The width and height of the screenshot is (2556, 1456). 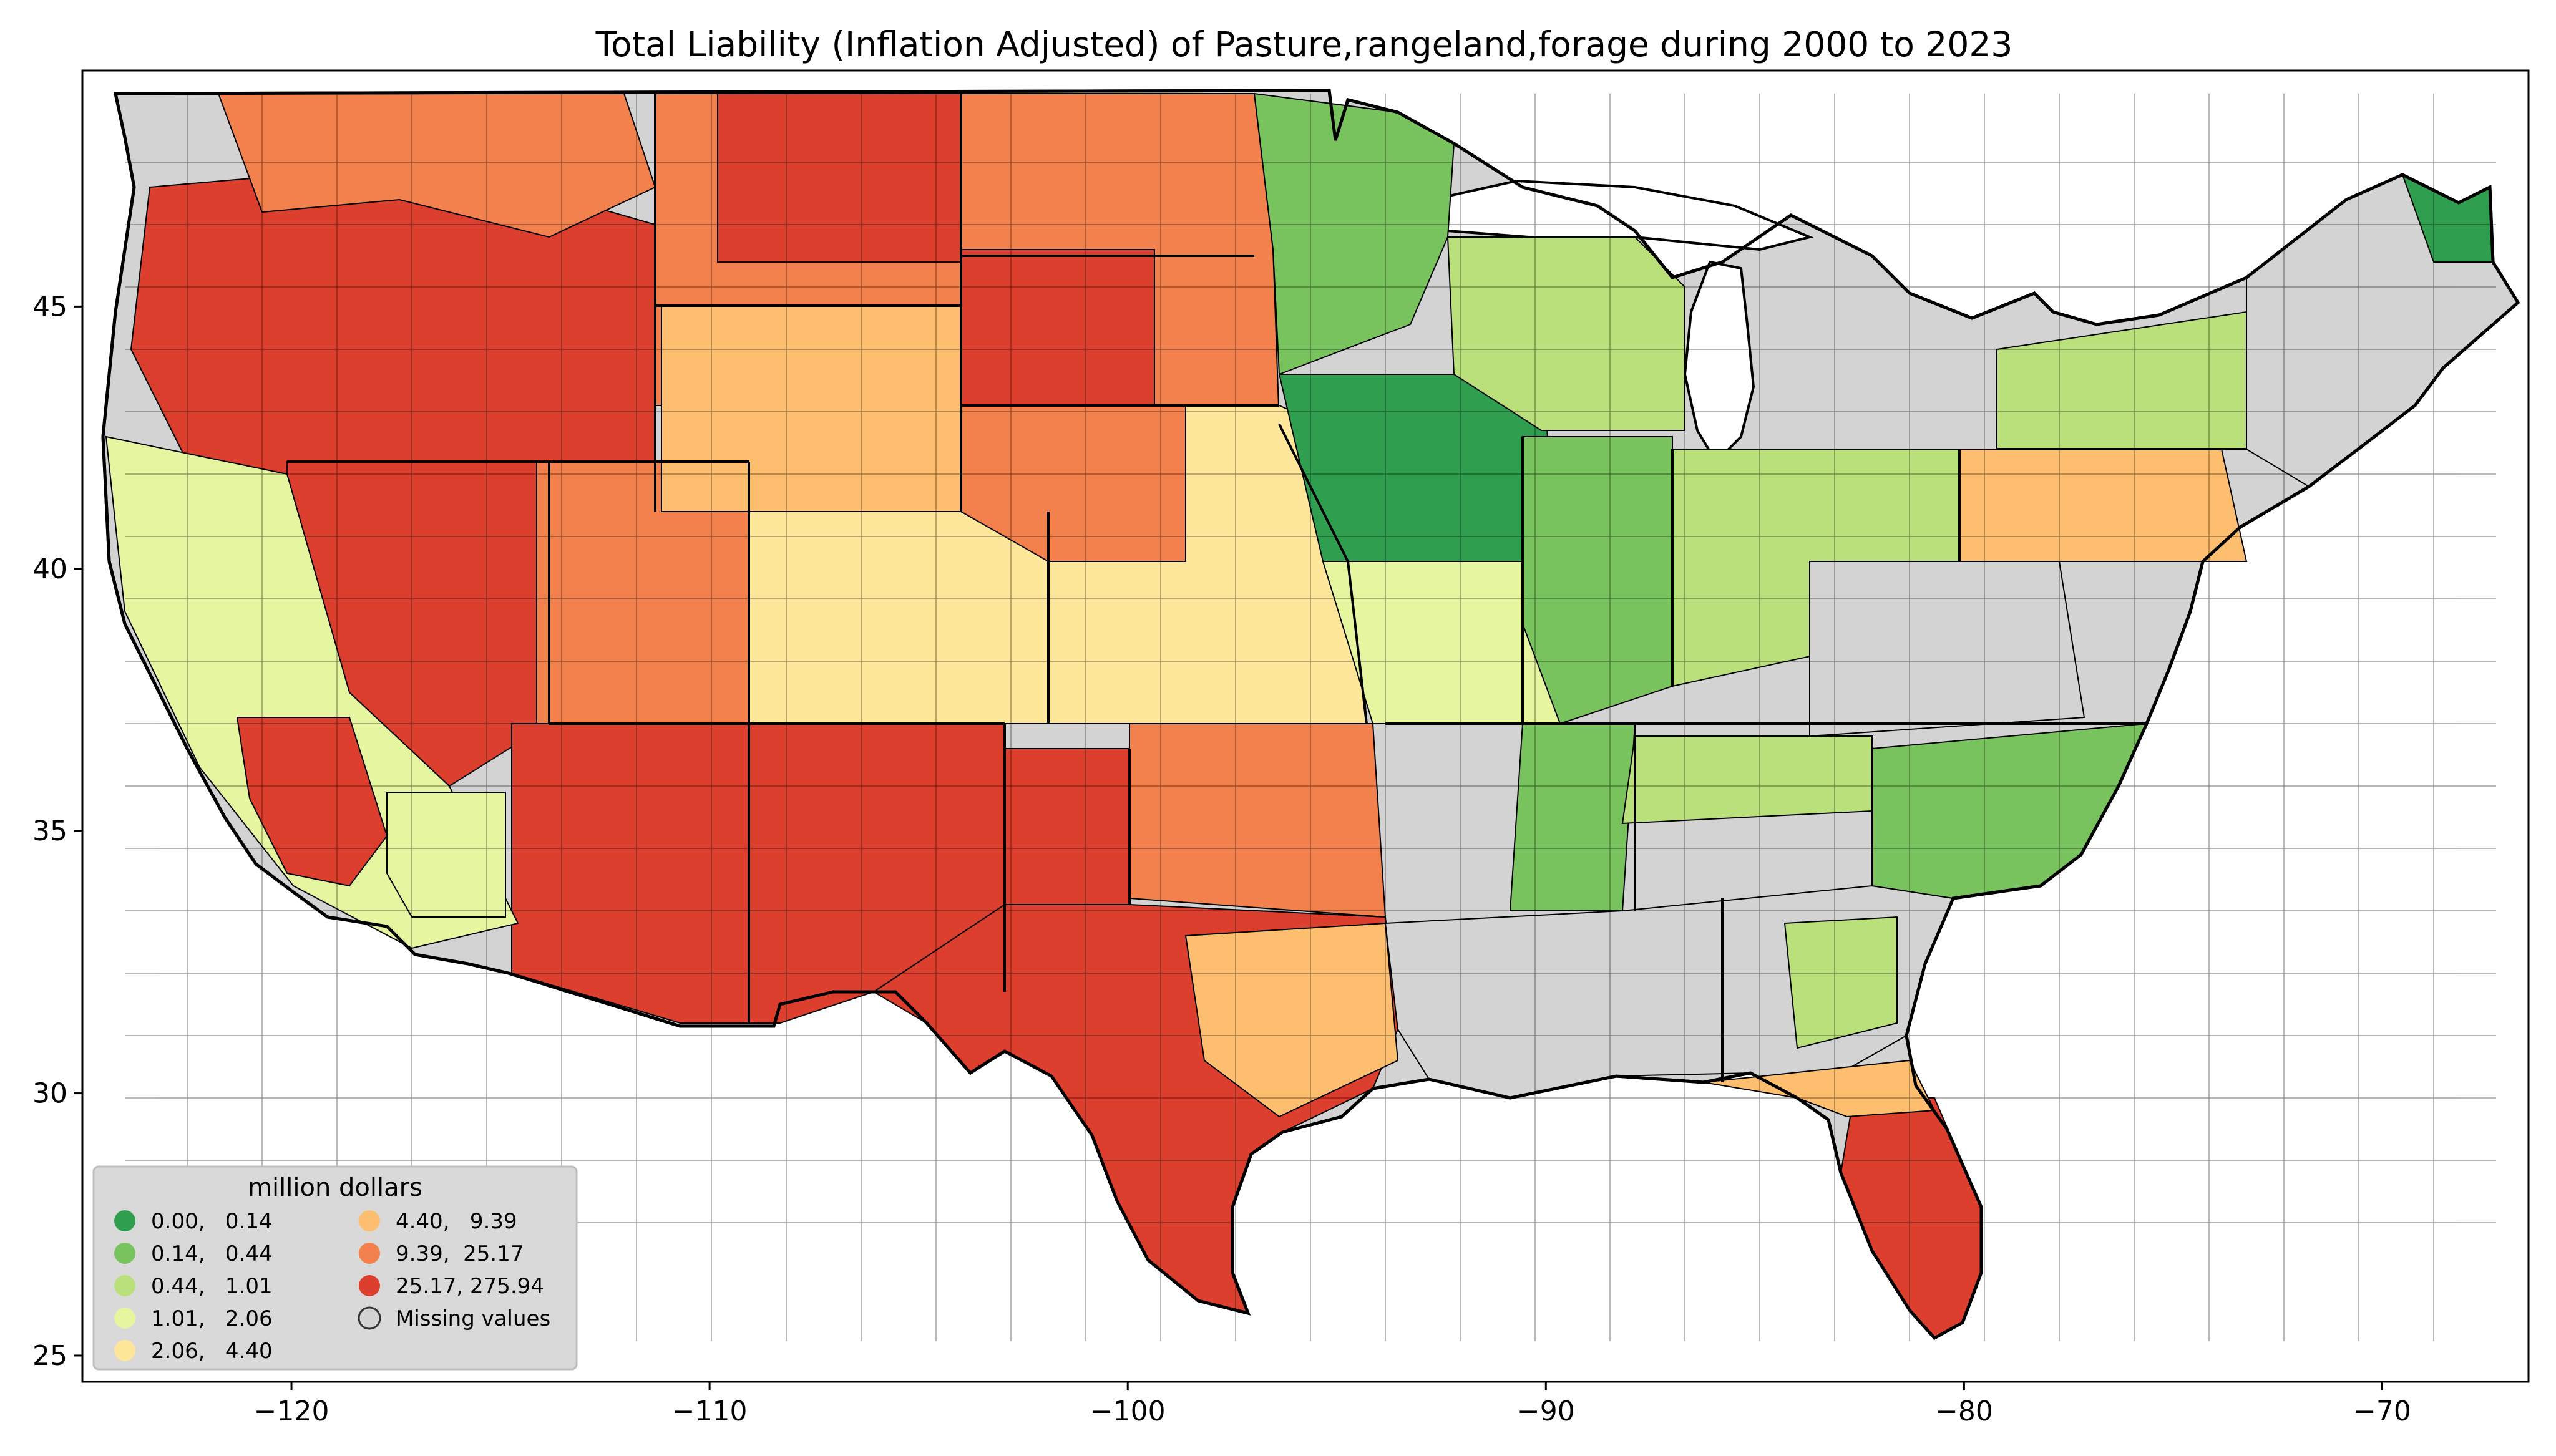 I want to click on legend-label: 1.01, 2.06, so click(x=212, y=1319).